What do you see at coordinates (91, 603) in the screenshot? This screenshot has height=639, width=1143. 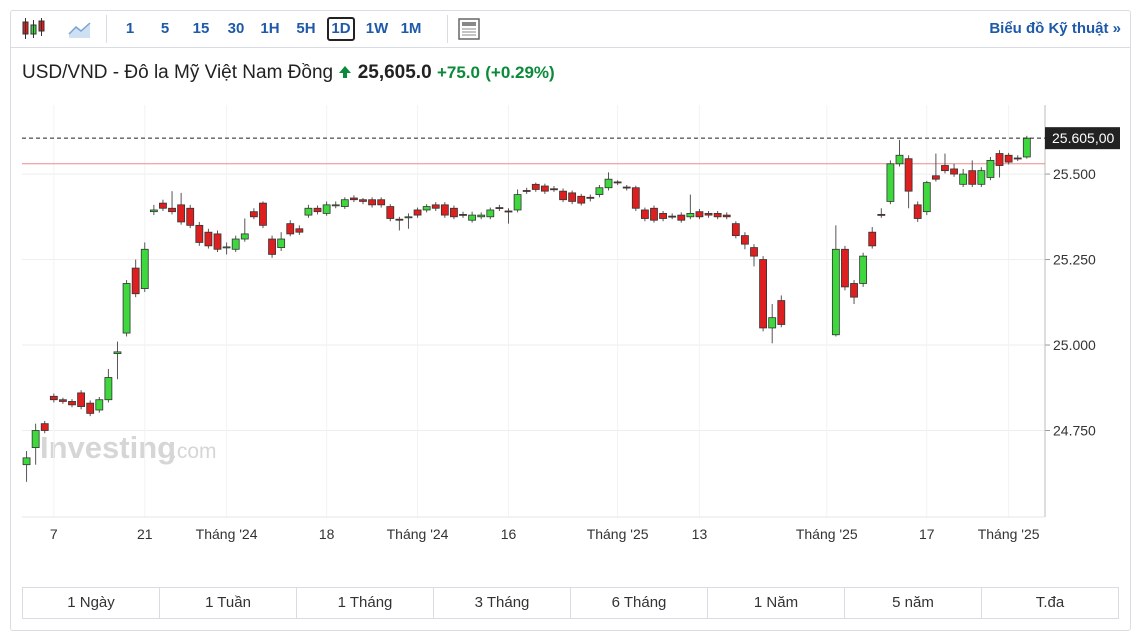 I see `range-tab: 1 Ngày` at bounding box center [91, 603].